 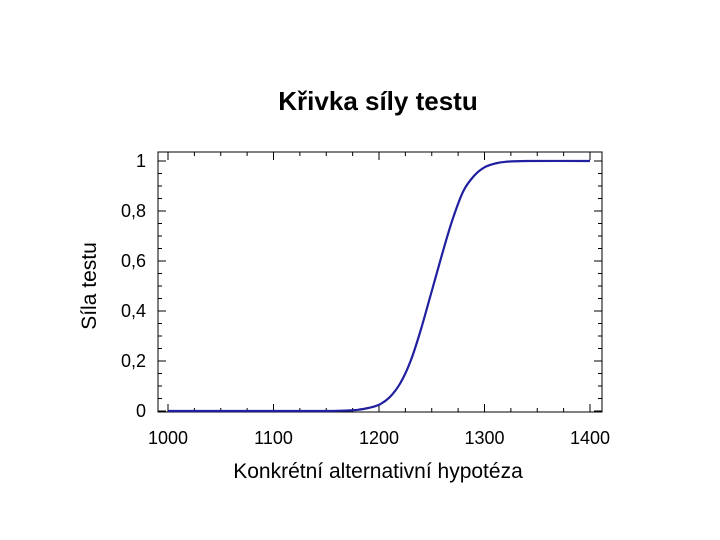 What do you see at coordinates (273, 438) in the screenshot?
I see `x-tick-label: 1100` at bounding box center [273, 438].